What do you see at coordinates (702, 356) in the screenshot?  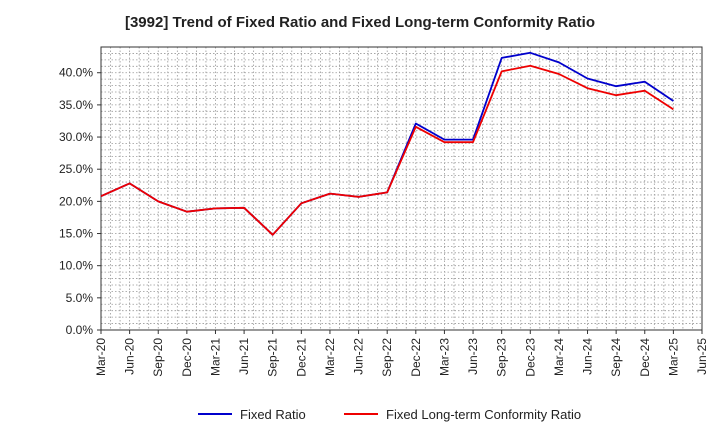 I see `x-tick-label: Jun-25` at bounding box center [702, 356].